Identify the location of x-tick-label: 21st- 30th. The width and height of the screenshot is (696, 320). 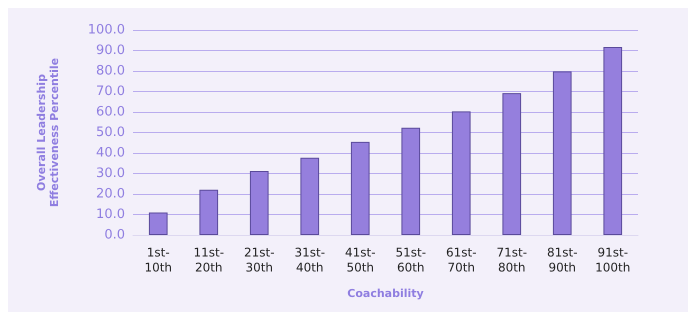
(259, 260).